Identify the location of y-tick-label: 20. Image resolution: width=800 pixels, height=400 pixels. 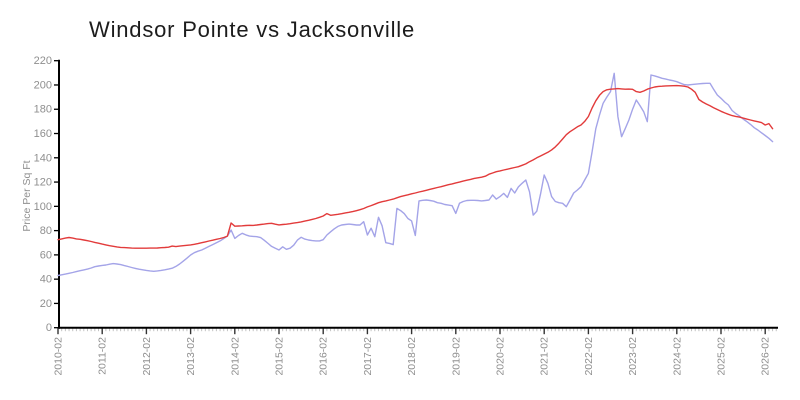
(46, 304).